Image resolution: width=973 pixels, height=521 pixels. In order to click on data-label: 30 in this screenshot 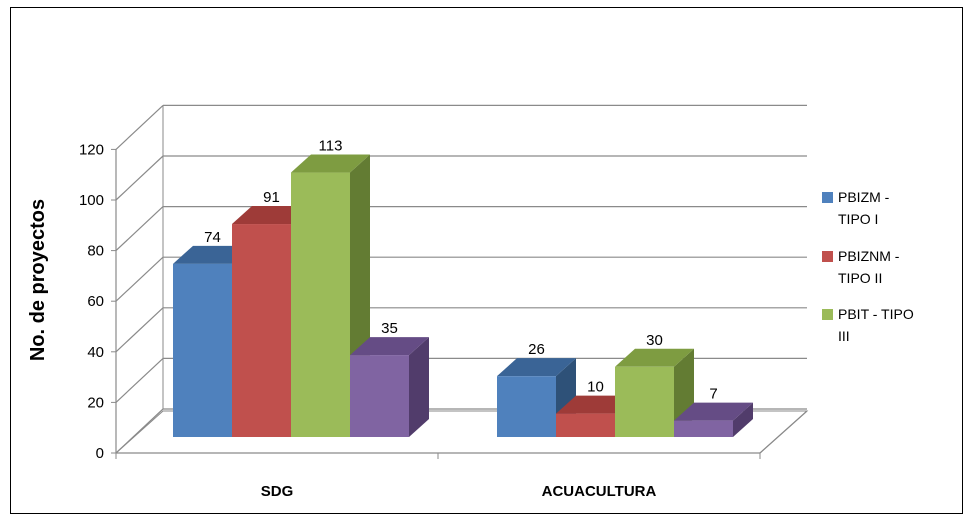, I will do `click(654, 340)`.